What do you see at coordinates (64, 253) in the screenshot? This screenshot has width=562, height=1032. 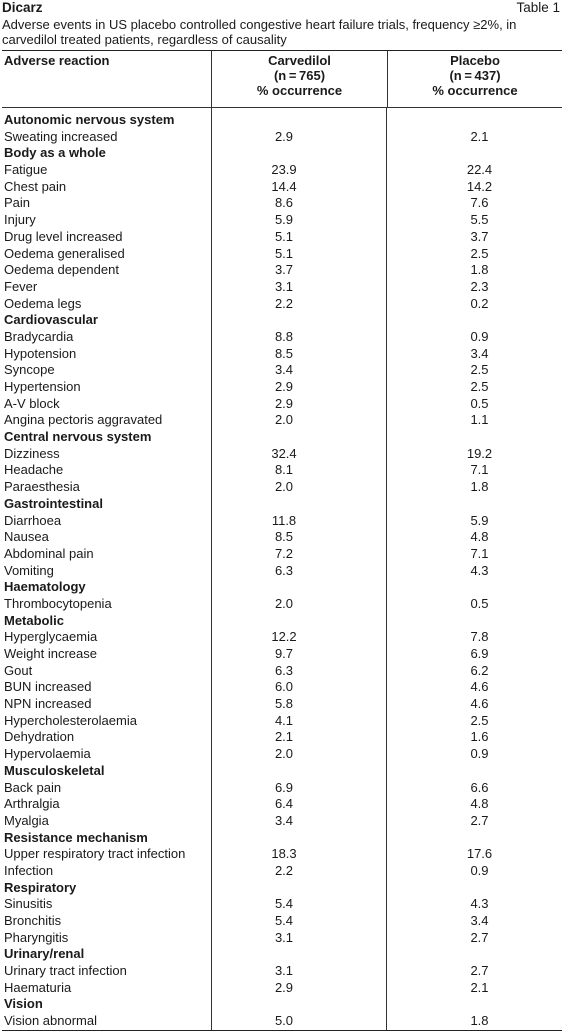 I see `reaction-cell: Oedema generalised` at bounding box center [64, 253].